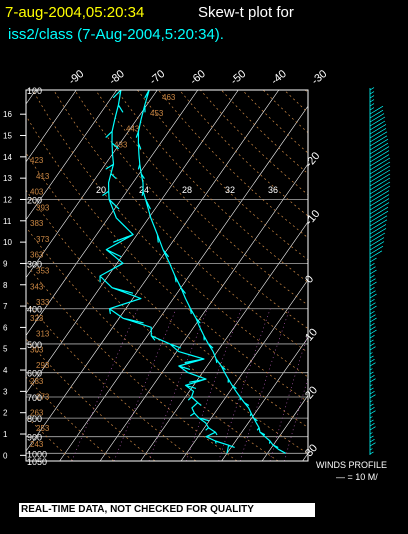 The width and height of the screenshot is (408, 534). What do you see at coordinates (34, 438) in the screenshot?
I see `pressure-label: 900` at bounding box center [34, 438].